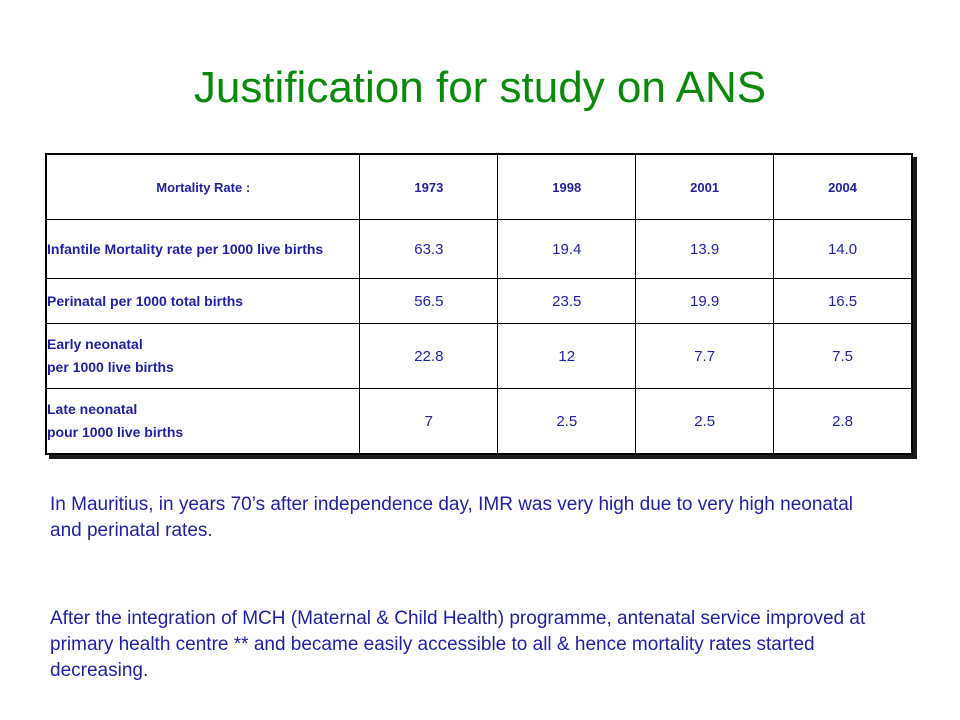 The image size is (960, 720). Describe the element at coordinates (203, 186) in the screenshot. I see `header-cell-metric: Mortality Rate :` at that location.